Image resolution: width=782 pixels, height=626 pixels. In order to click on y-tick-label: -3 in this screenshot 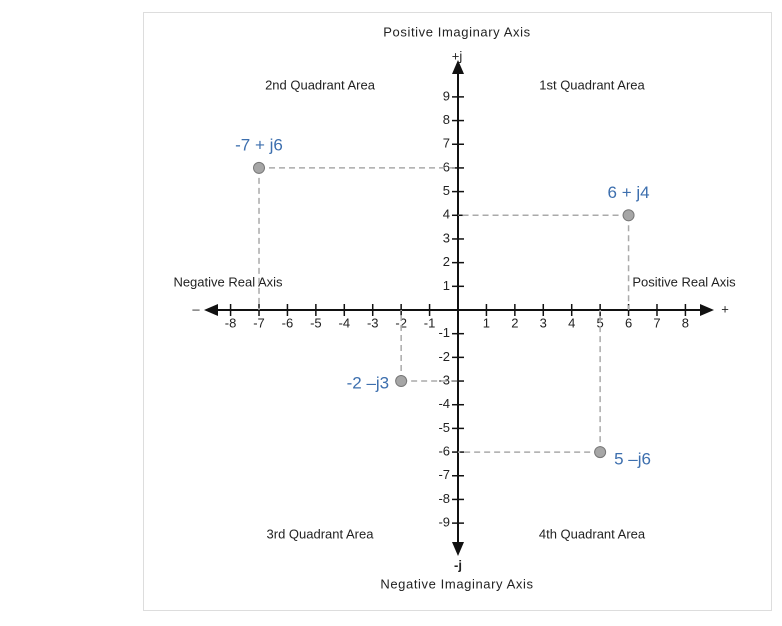, I will do `click(444, 379)`.